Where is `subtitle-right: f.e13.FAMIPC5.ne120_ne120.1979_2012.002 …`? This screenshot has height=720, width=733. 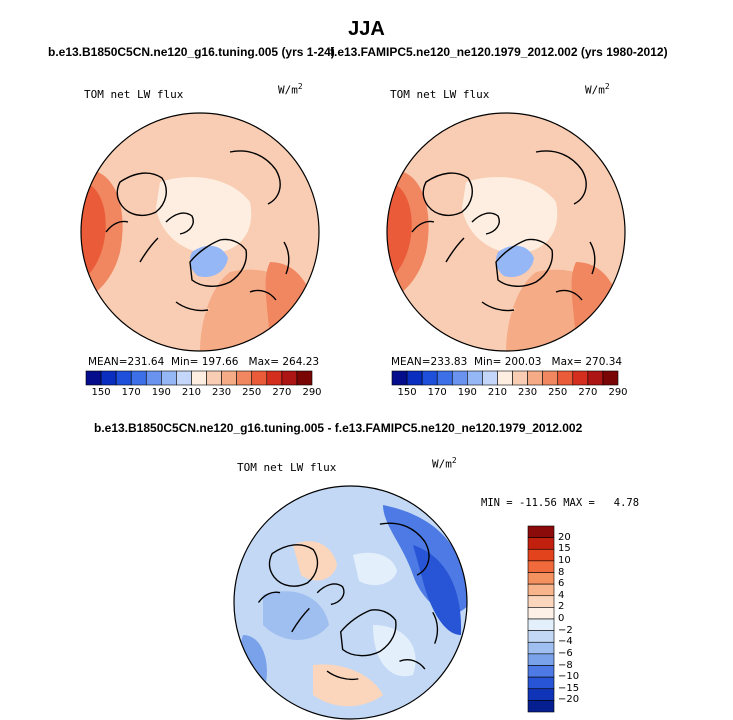 subtitle-right: f.e13.FAMIPC5.ne120_ne120.1979_2012.002 … is located at coordinates (499, 52).